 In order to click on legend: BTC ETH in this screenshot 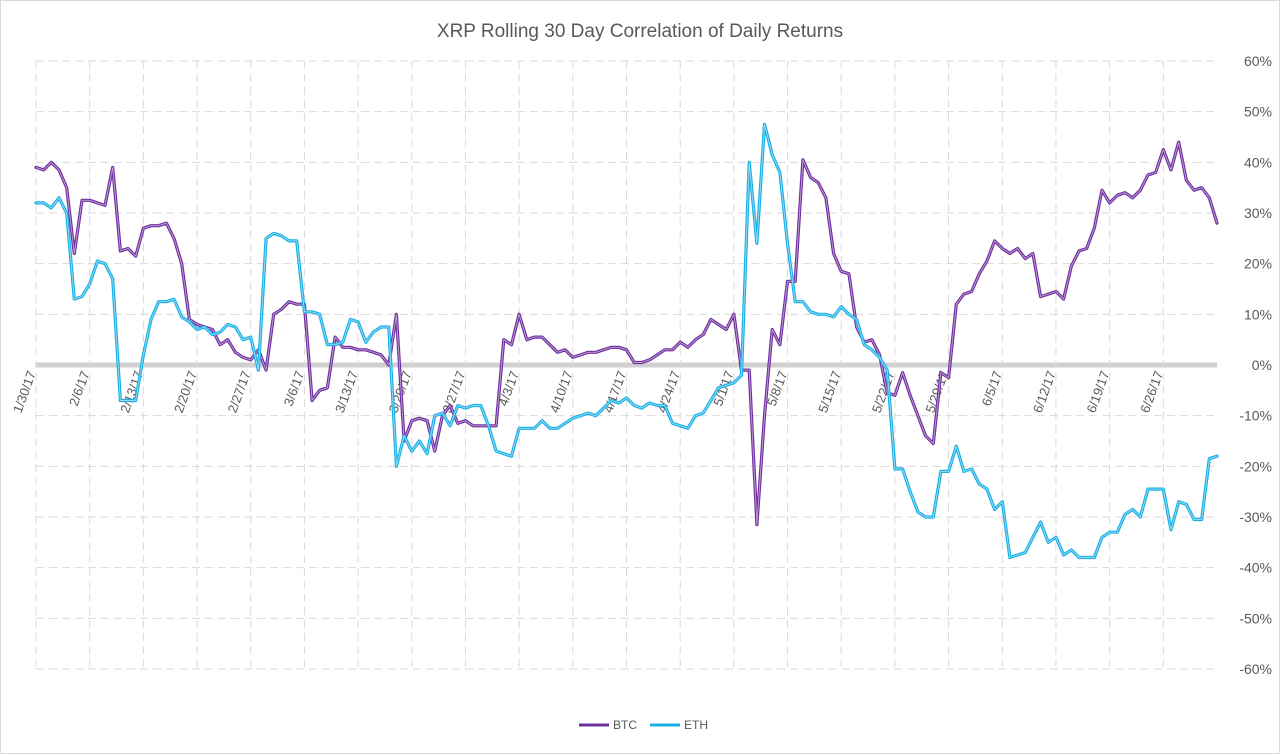, I will do `click(643, 725)`.